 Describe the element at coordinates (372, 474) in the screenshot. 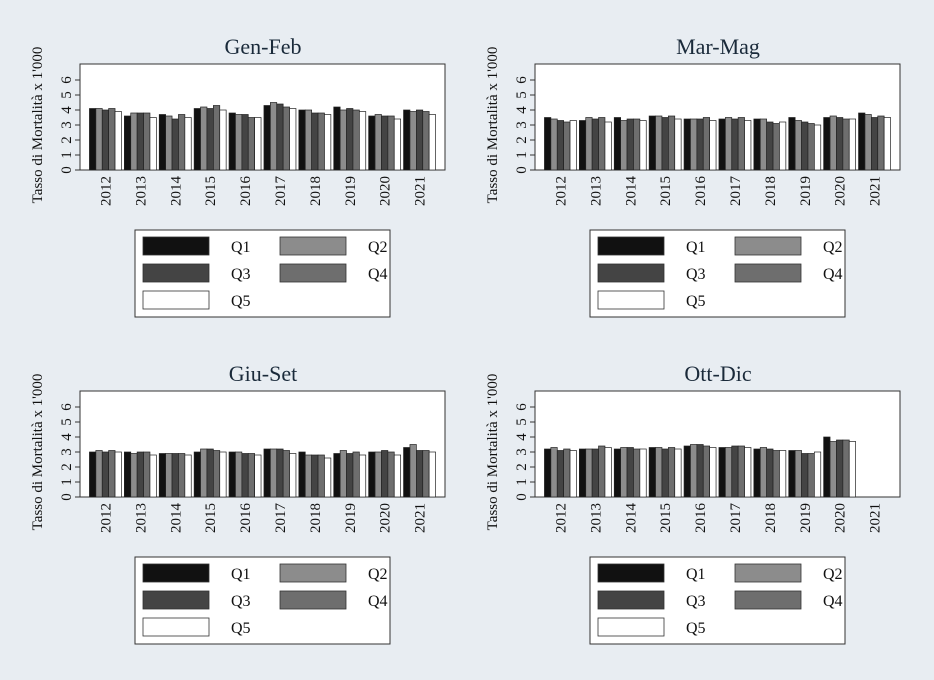

I see `bar-q1-2020` at that location.